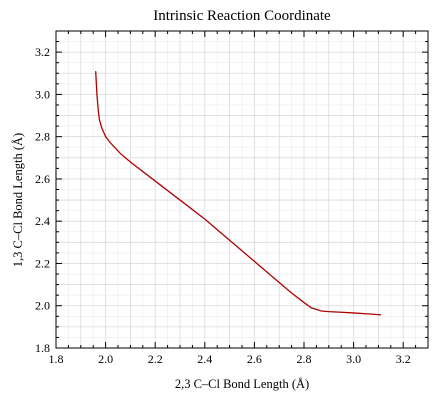 This screenshot has height=401, width=435. Describe the element at coordinates (42, 263) in the screenshot. I see `y-tick-label: 2.2` at that location.